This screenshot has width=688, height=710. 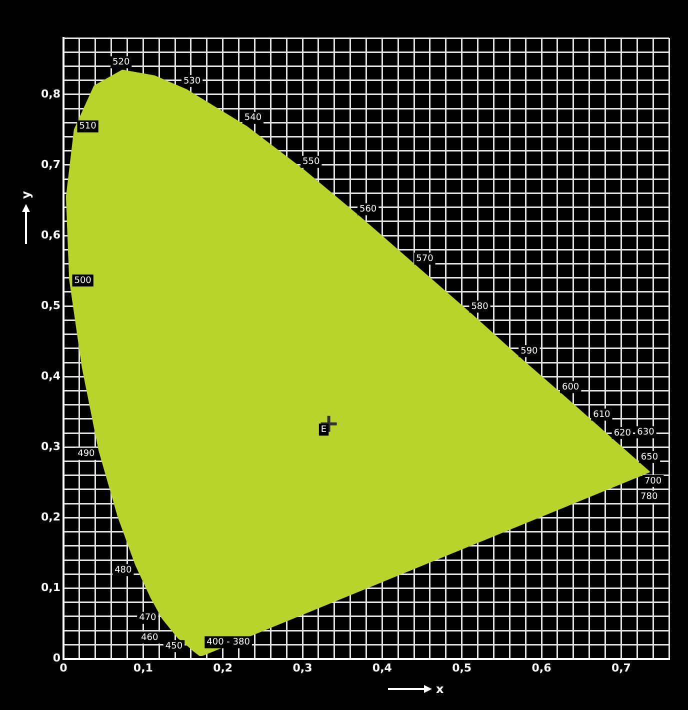 I want to click on annotation: 630, so click(x=646, y=433).